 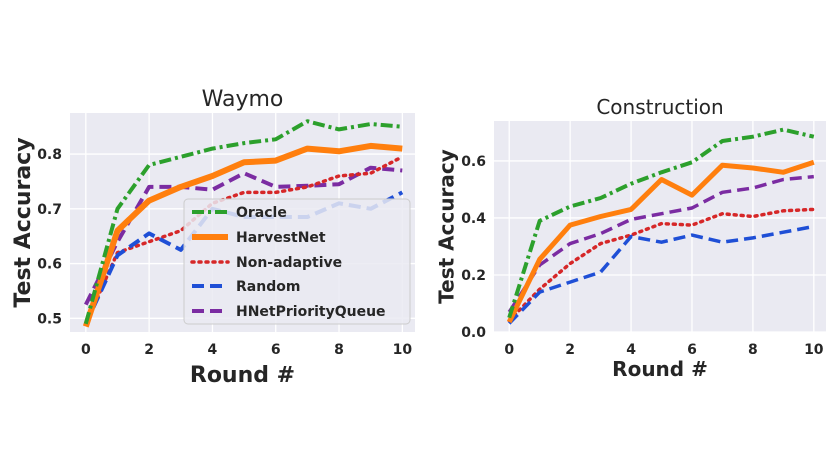 I want to click on legend-label-hnetpriorityqueue: HNetPriorityQueue, so click(x=311, y=312).